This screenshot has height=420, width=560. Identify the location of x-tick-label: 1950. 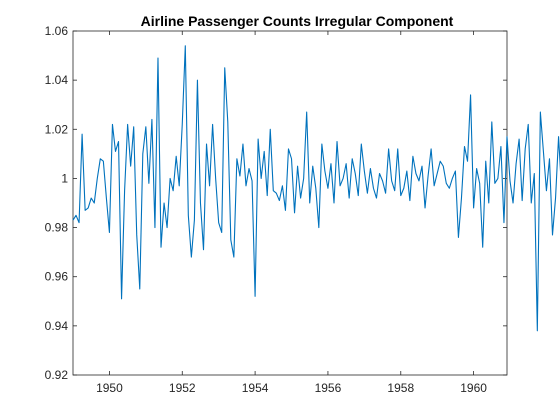
(109, 388).